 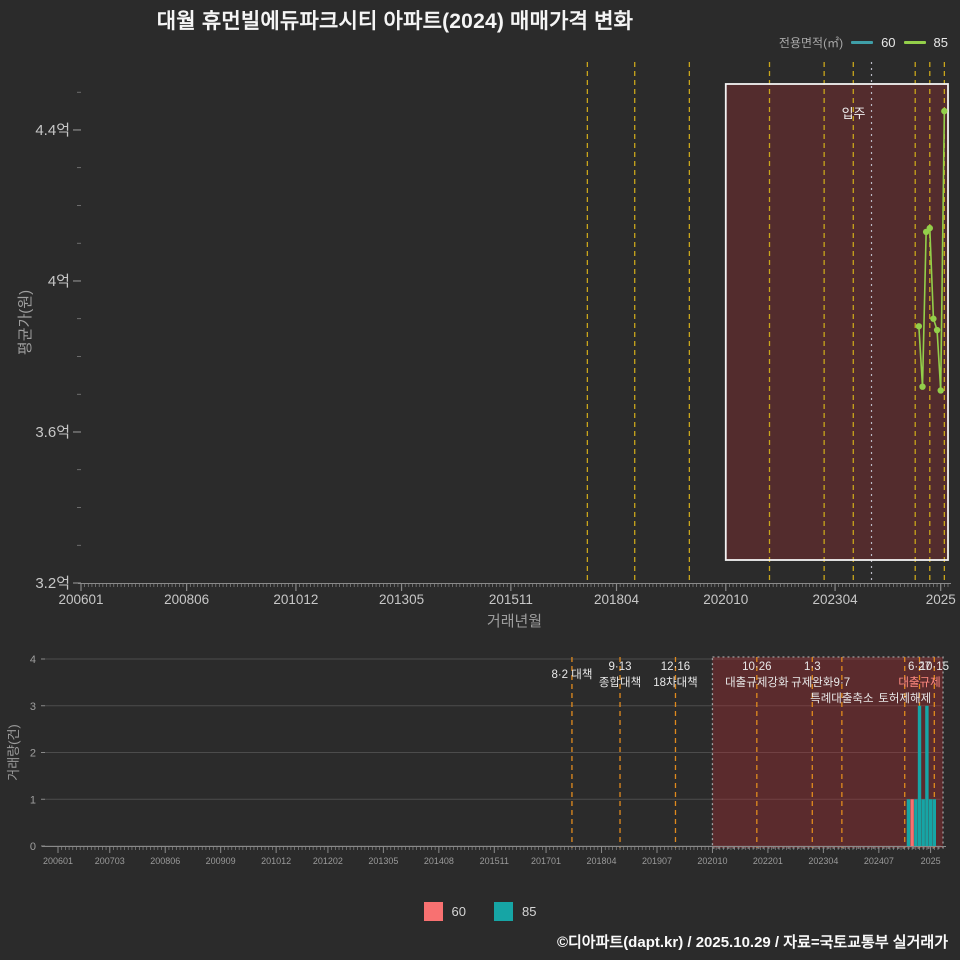 I want to click on area-legend-label: 전용면적(㎡), so click(x=811, y=43).